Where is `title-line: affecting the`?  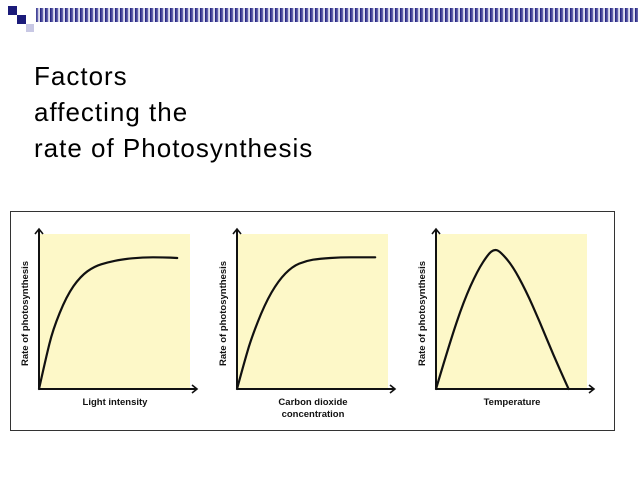 title-line: affecting the is located at coordinates (111, 112).